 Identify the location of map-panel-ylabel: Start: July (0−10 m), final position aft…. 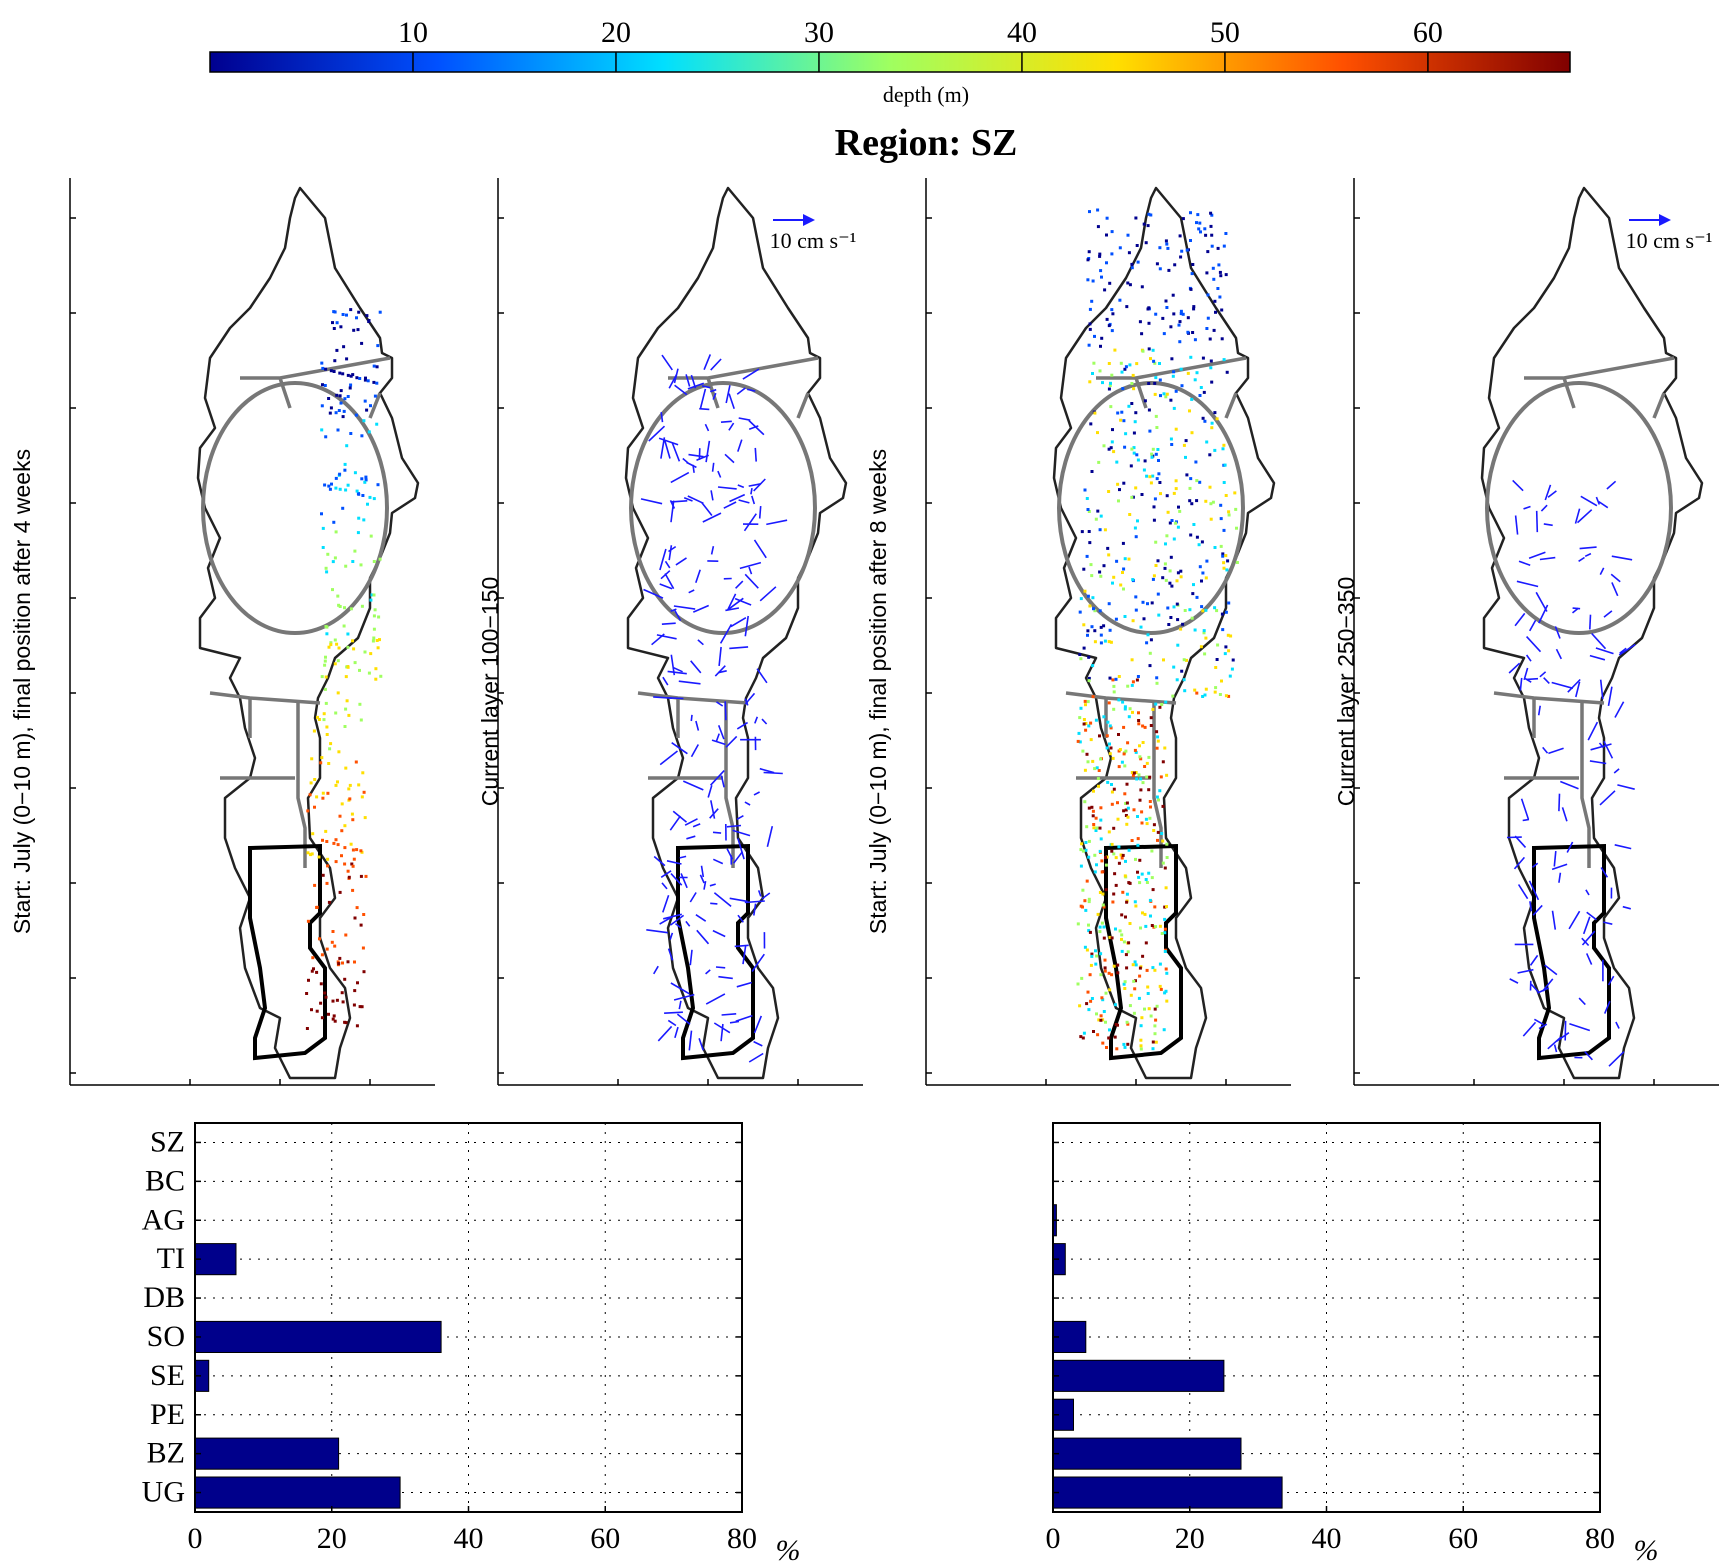
(22, 691).